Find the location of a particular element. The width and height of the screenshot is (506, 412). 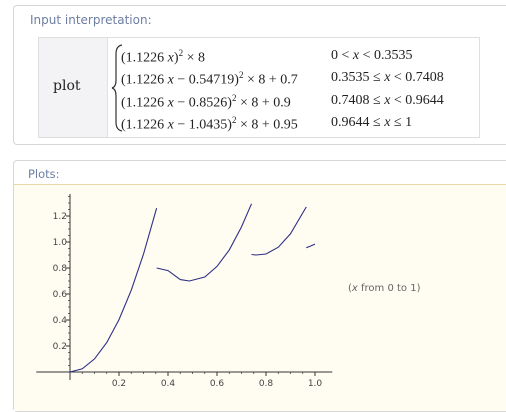

pod-title: Input interpretation: is located at coordinates (91, 20).